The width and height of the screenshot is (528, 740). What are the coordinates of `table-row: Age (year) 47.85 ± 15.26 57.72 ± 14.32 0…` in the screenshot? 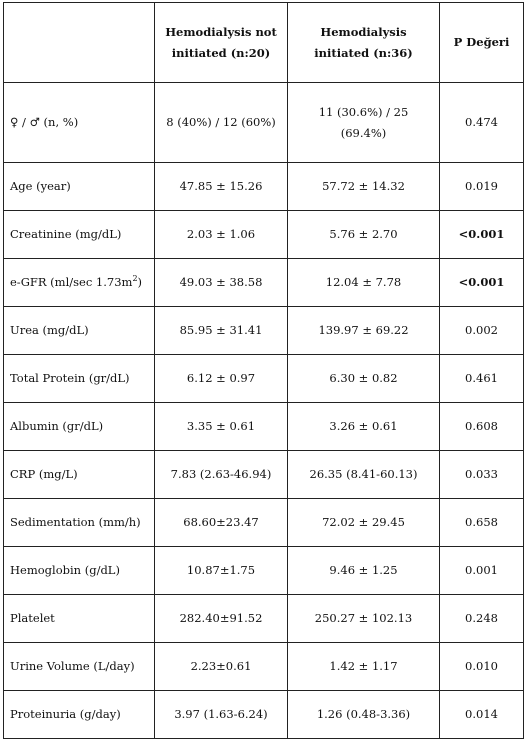 It's located at (263, 186).